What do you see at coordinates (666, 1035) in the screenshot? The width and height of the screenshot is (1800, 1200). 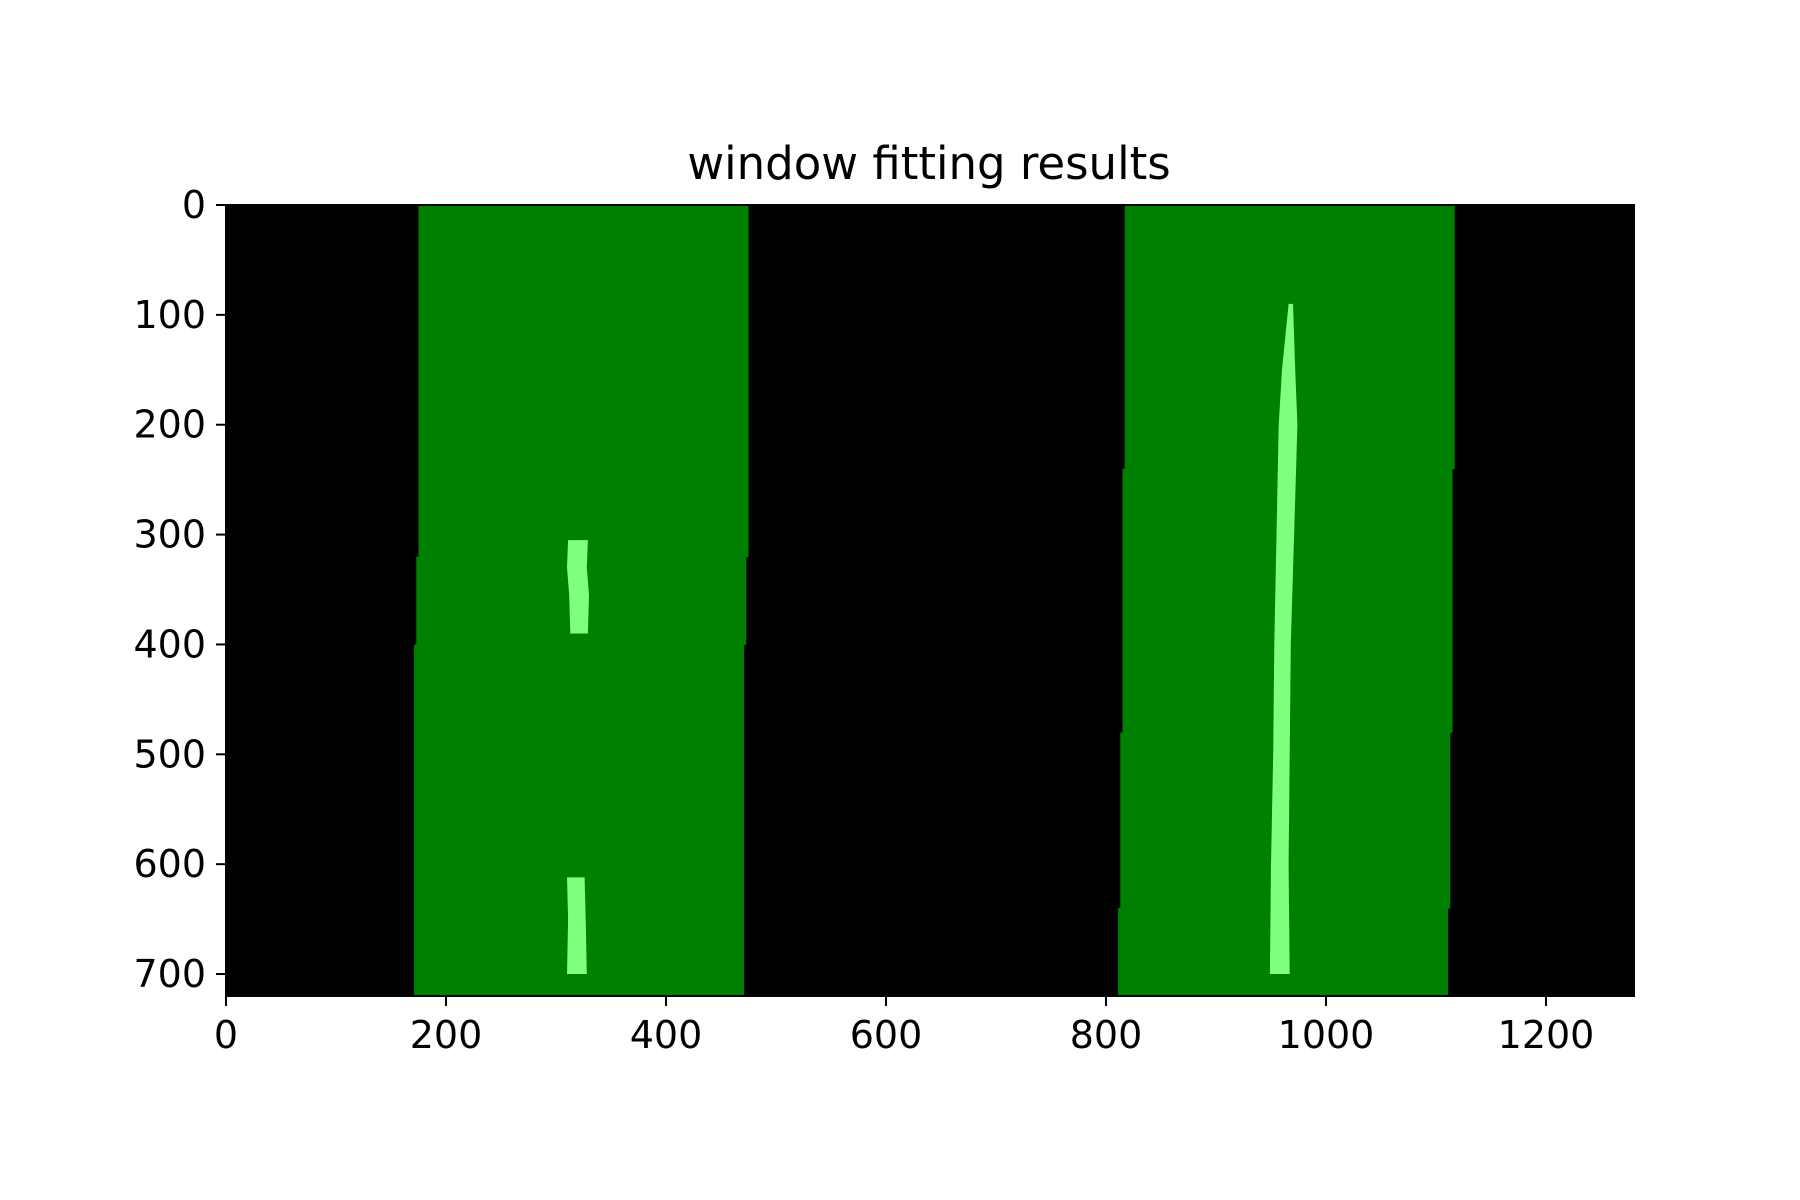 I see `x-tick-label: 400` at bounding box center [666, 1035].